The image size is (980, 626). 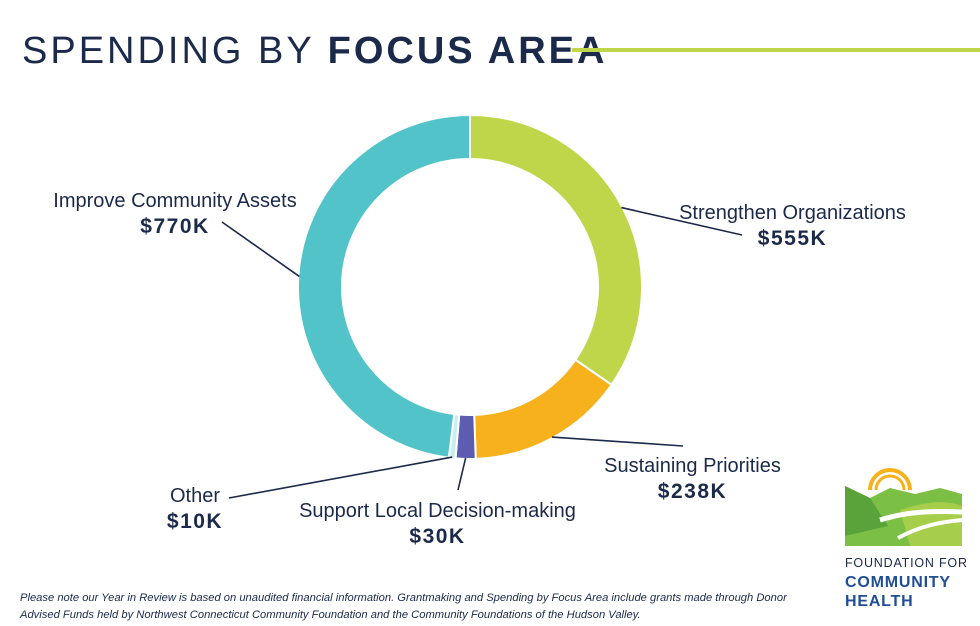 I want to click on title-bold: FOCUS AREA, so click(x=467, y=51).